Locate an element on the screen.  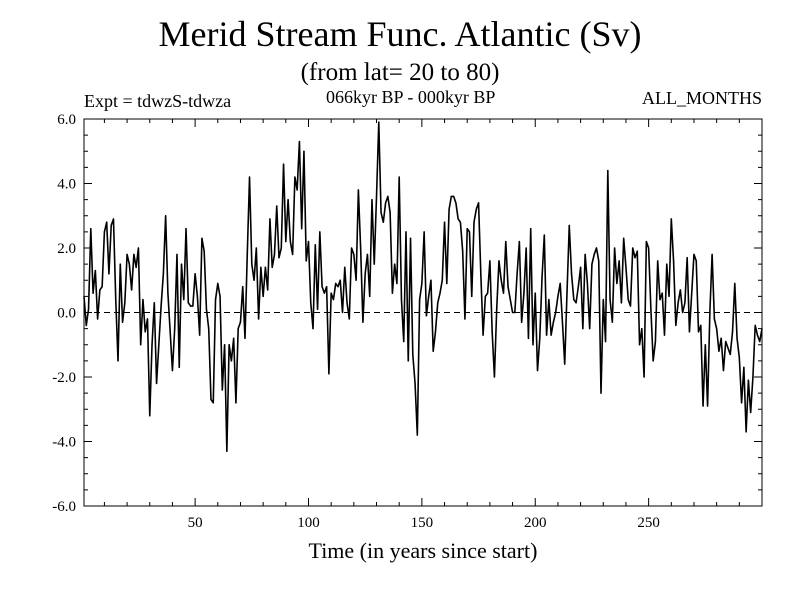
chart-subtitle: (from lat= 20 to 80) is located at coordinates (400, 72).